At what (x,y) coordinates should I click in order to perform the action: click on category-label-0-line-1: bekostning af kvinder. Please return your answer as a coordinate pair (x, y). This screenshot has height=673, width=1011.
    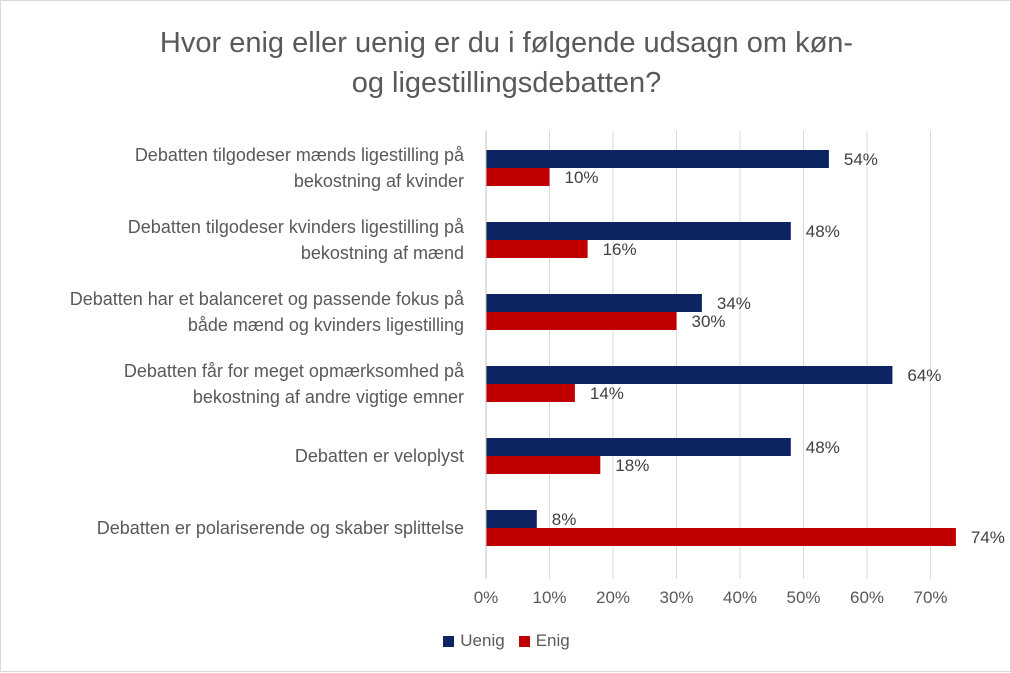
    Looking at the image, I should click on (378, 181).